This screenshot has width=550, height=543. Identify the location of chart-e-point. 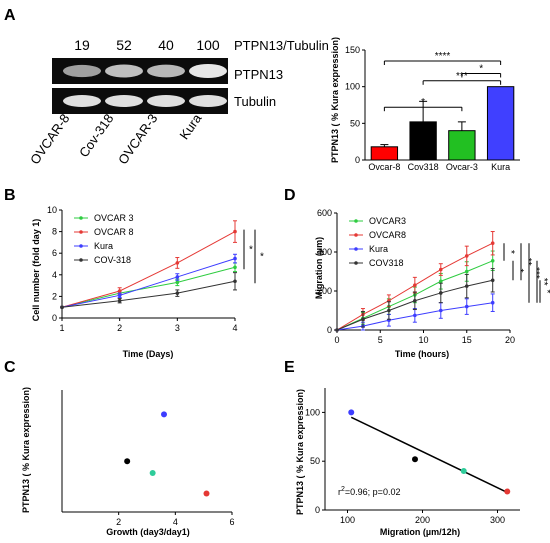
(507, 491).